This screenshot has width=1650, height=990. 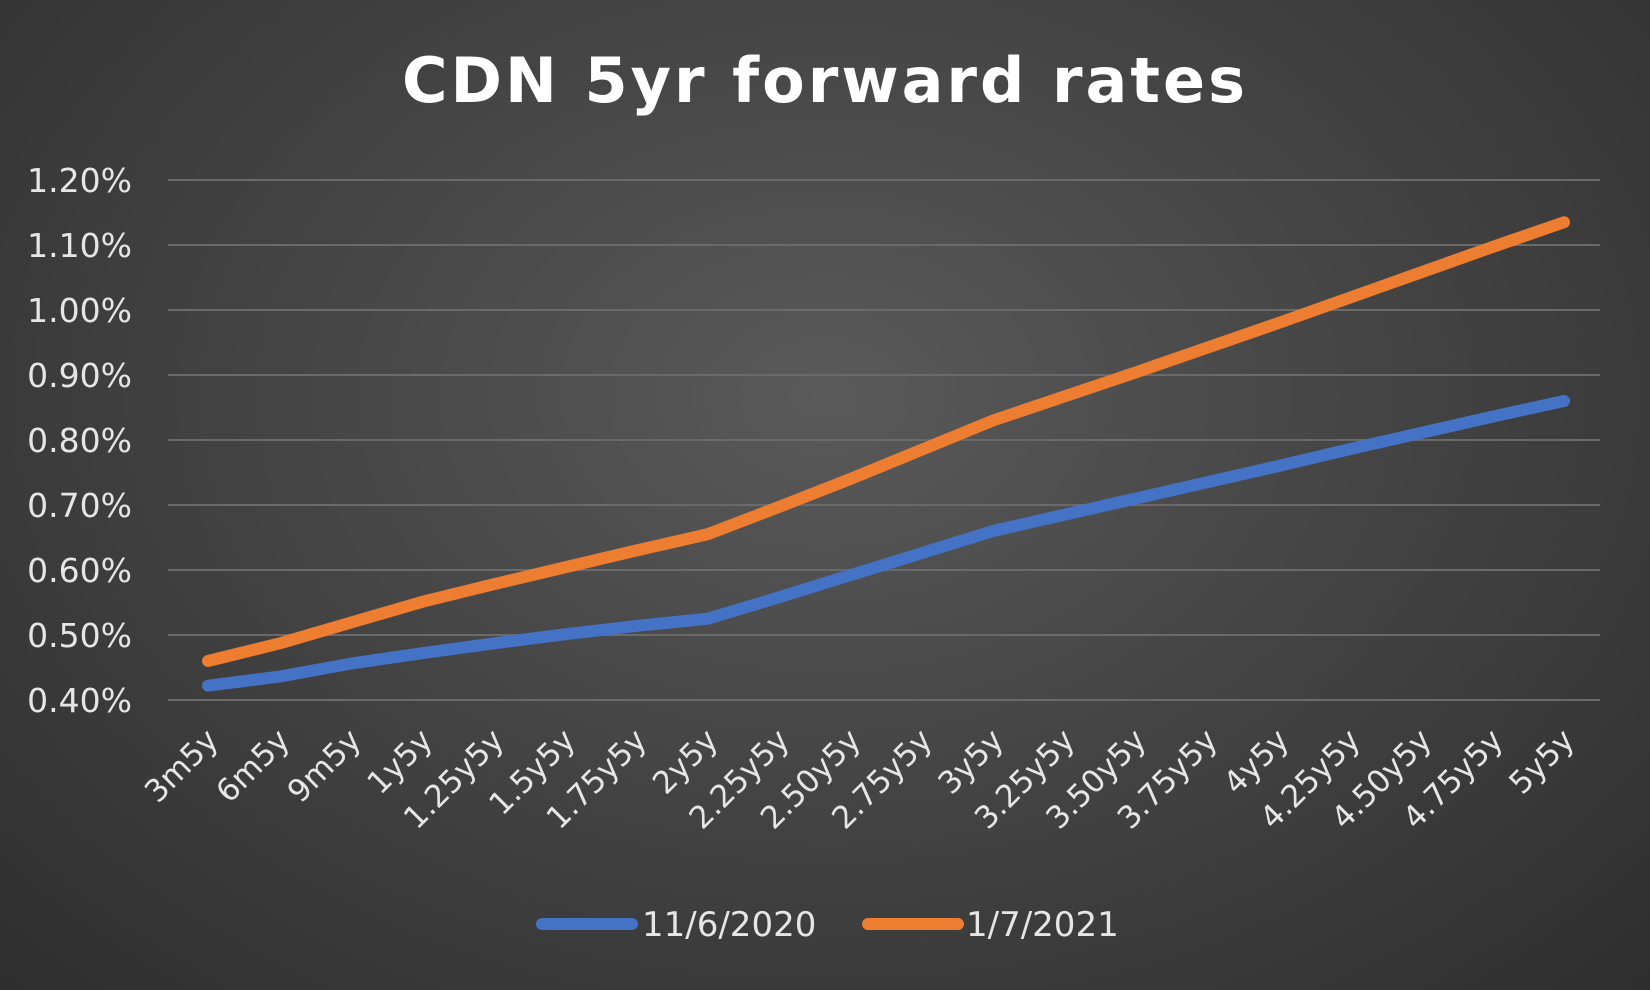 What do you see at coordinates (79, 310) in the screenshot?
I see `y-tick-label: 1.00%` at bounding box center [79, 310].